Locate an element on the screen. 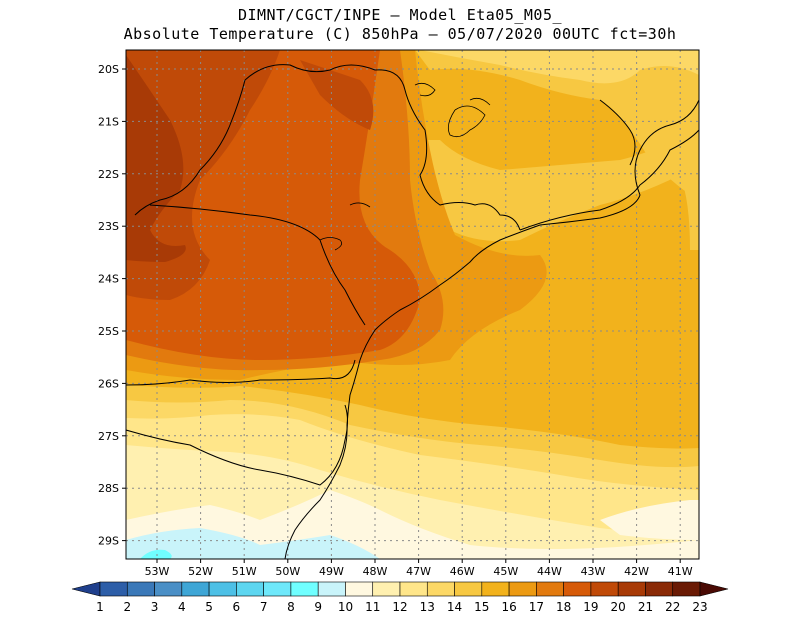 The width and height of the screenshot is (800, 618). state-border-ms-sp is located at coordinates (190, 147).